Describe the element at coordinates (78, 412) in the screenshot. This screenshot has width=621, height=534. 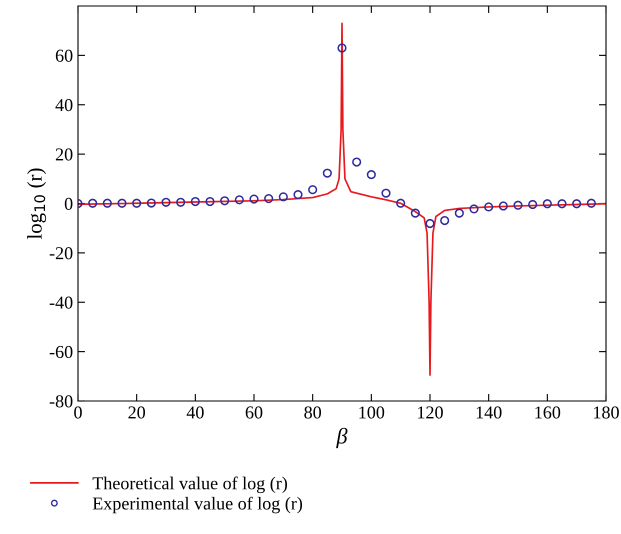
I see `x-tick-label: 0` at that location.